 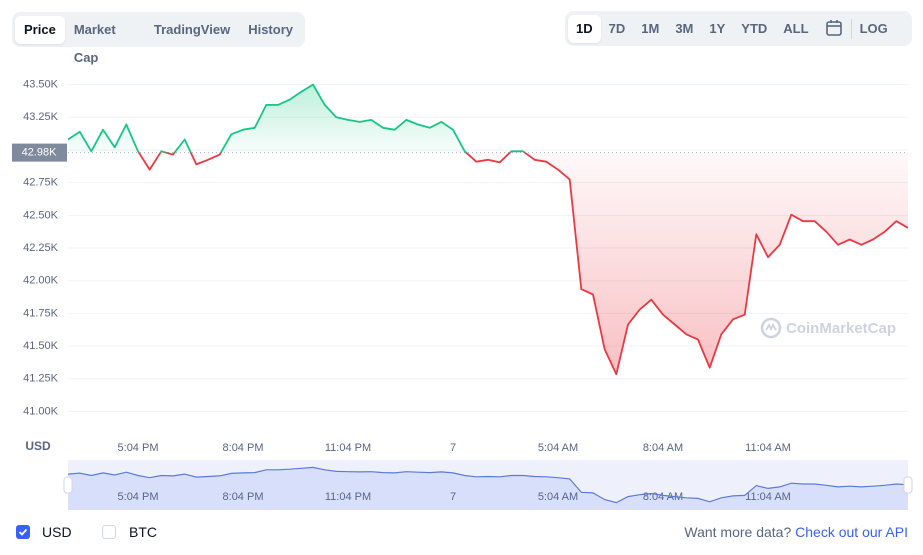 I want to click on footer: Want more data? Check out our API, so click(x=796, y=532).